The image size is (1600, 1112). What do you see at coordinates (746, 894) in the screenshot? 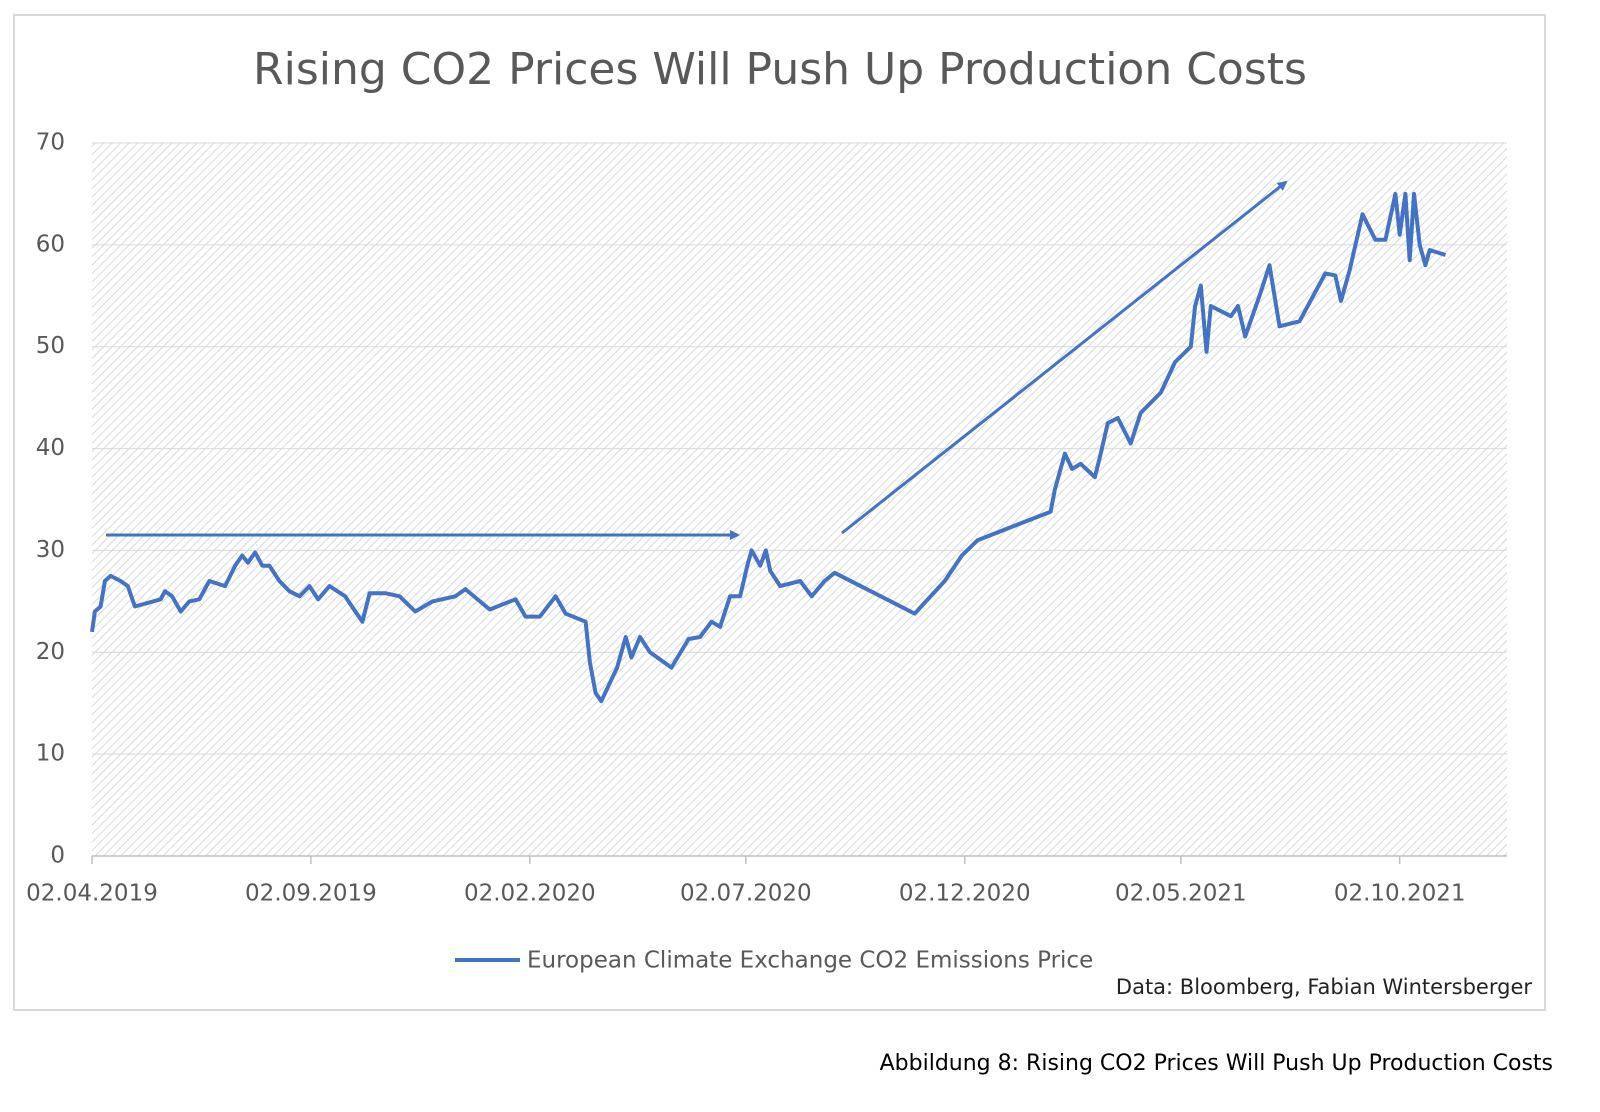
I see `x-tick-label: 02.07.2020` at bounding box center [746, 894].